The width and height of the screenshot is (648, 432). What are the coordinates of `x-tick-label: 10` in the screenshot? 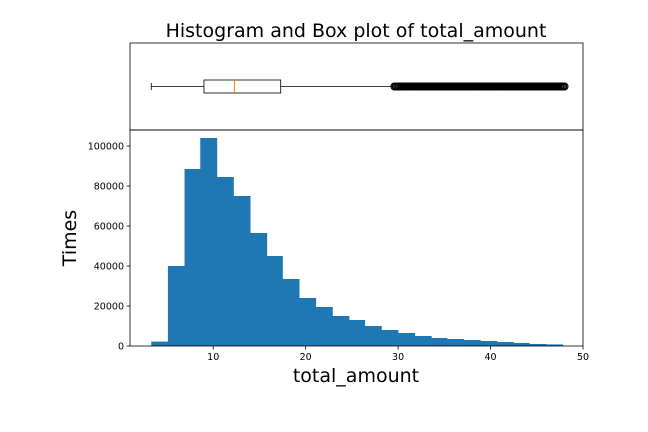 It's located at (213, 357).